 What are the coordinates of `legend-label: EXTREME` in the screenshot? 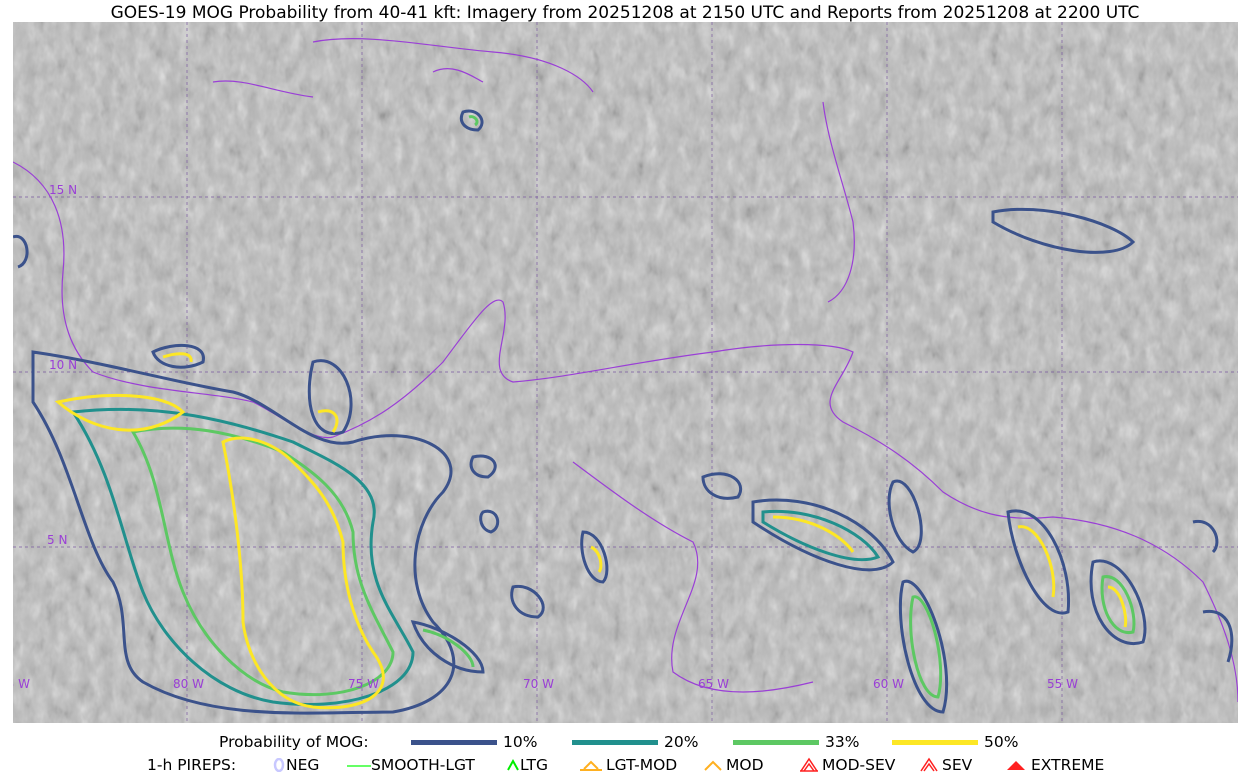 It's located at (1068, 765).